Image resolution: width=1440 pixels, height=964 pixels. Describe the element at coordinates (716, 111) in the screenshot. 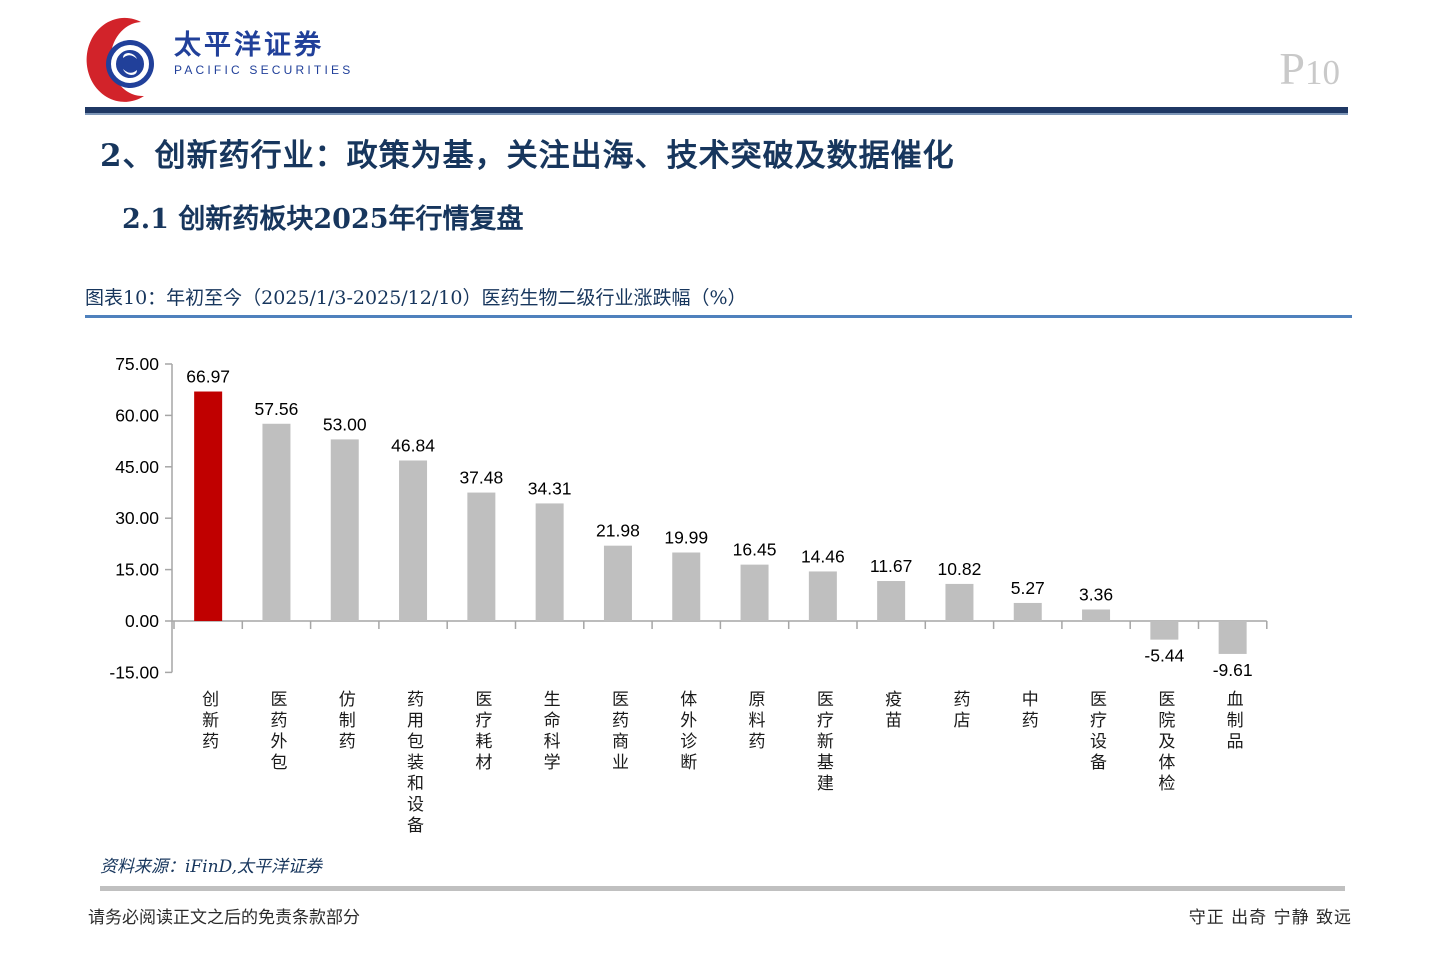

I see `header-divider` at that location.